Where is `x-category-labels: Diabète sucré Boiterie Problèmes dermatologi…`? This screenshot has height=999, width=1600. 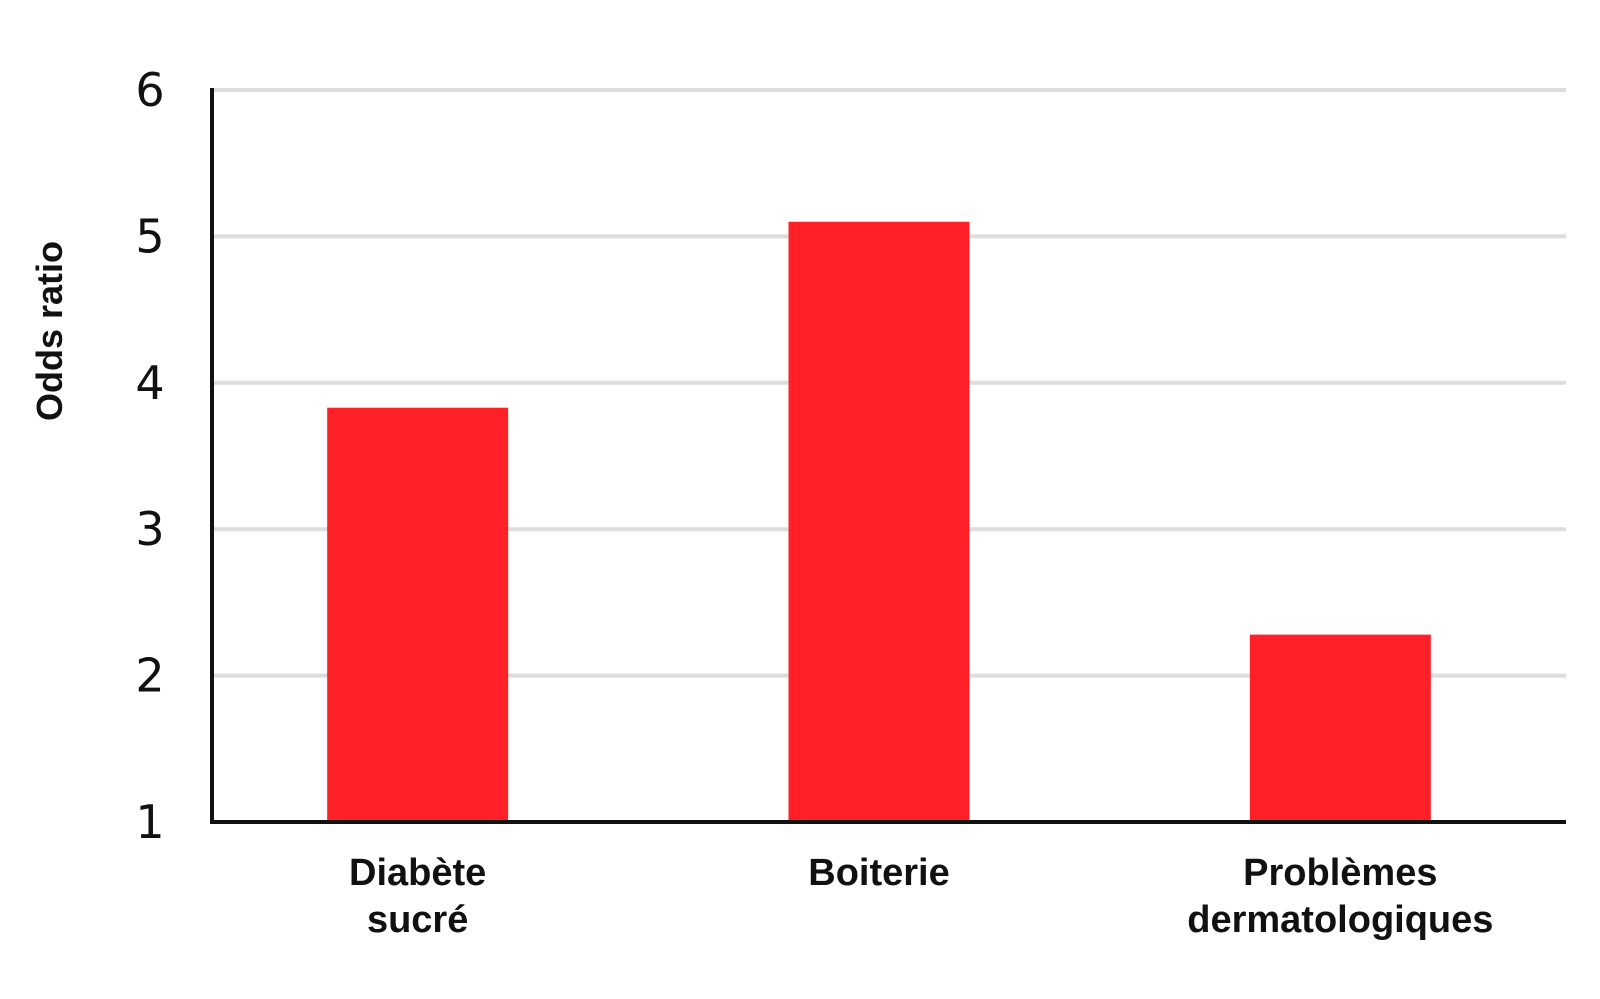
x-category-labels: Diabète sucré Boiterie Problèmes dermatologi… is located at coordinates (921, 896).